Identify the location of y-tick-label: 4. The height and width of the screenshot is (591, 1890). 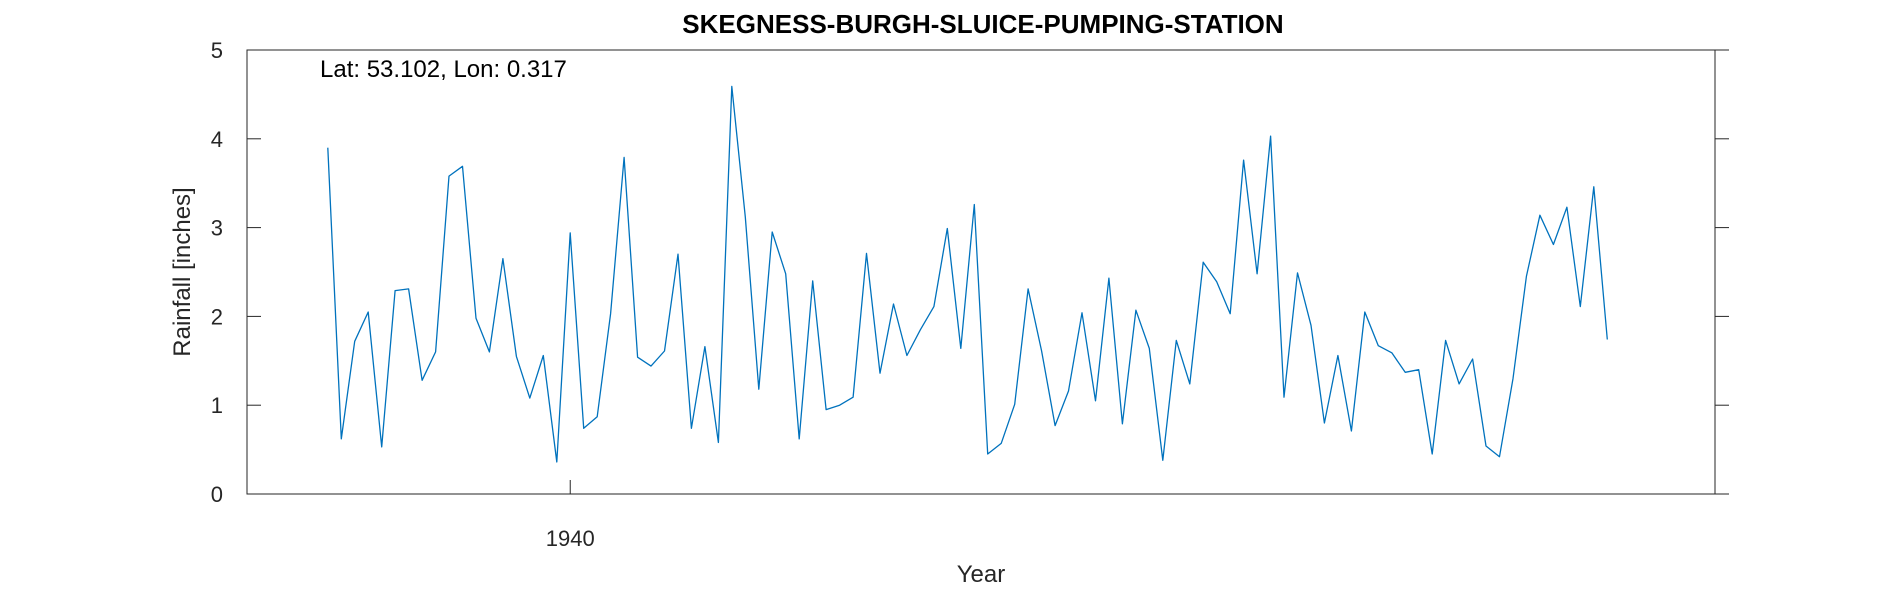
(217, 139).